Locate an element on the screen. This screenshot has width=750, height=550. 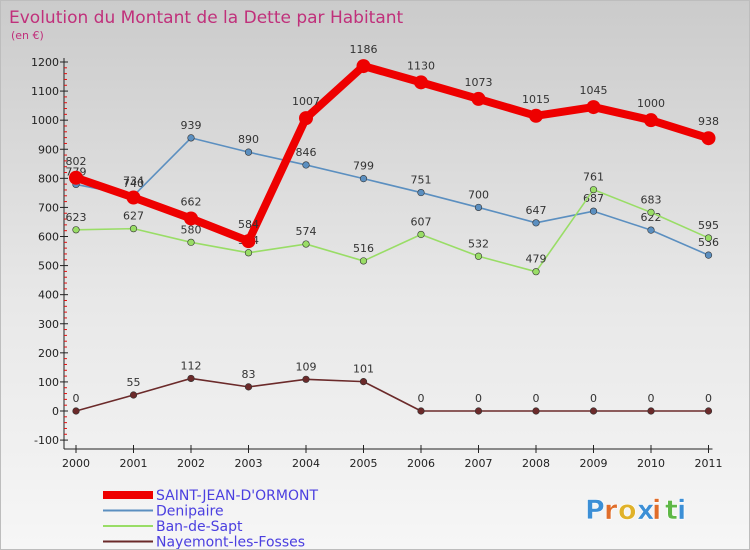
logo-letter: t is located at coordinates (671, 510).